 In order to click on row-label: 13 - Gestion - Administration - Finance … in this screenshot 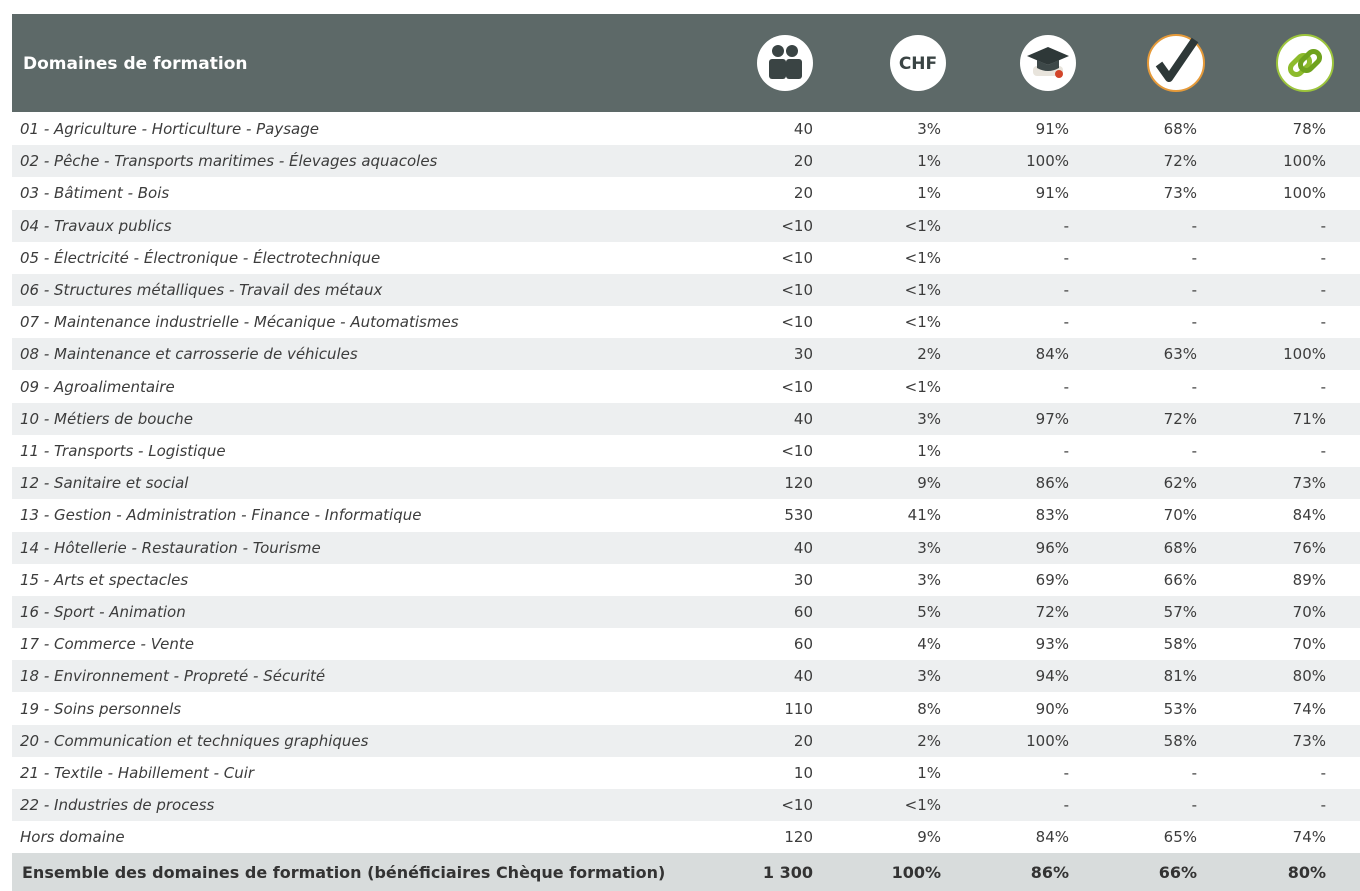, I will do `click(221, 515)`.